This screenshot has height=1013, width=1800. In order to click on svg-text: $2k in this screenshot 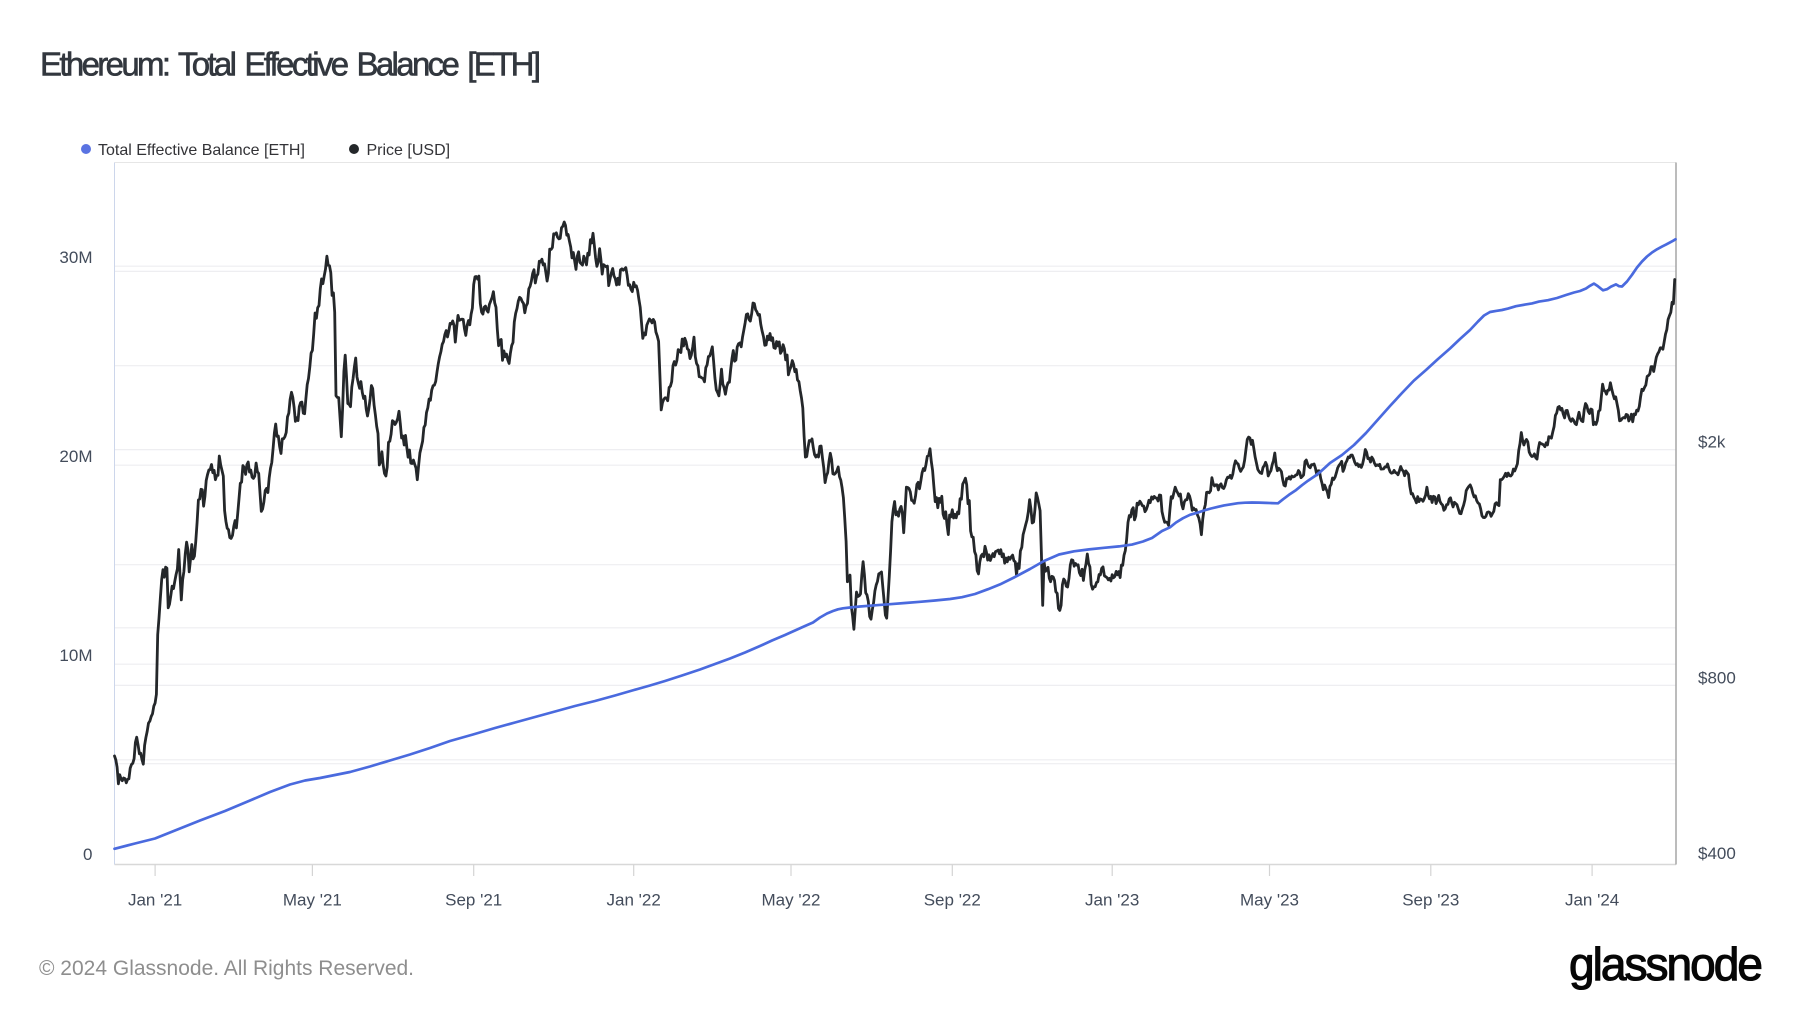, I will do `click(1712, 442)`.